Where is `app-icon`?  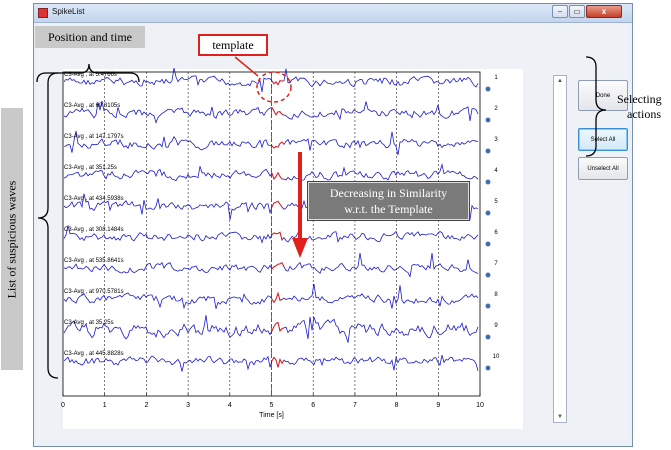 app-icon is located at coordinates (43, 13).